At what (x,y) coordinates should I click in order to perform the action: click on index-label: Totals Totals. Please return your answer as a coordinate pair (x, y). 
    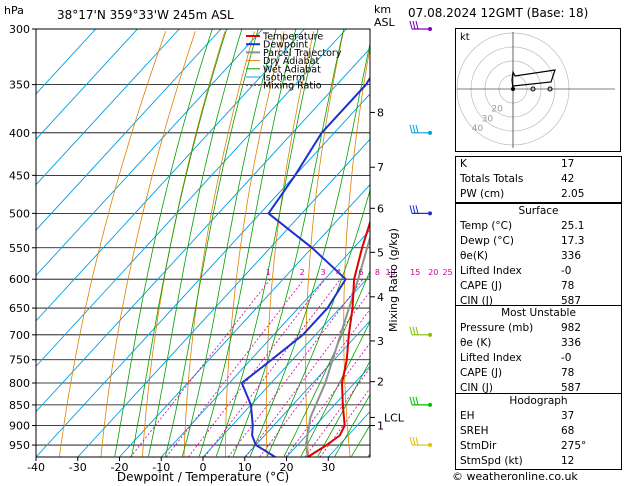
    Looking at the image, I should click on (492, 179).